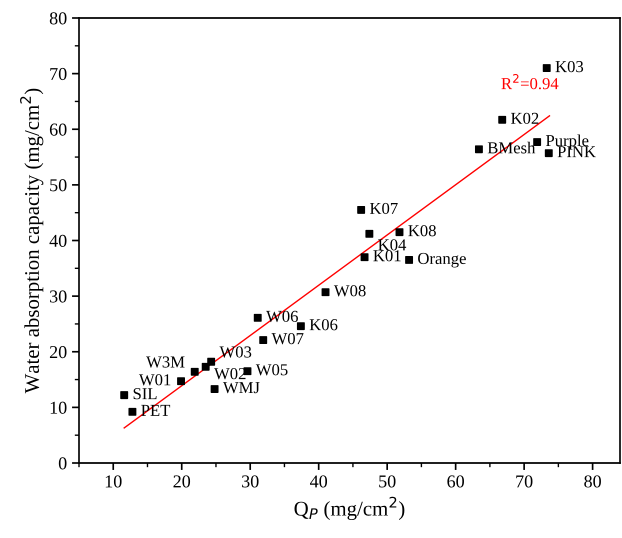  Describe the element at coordinates (241, 388) in the screenshot. I see `annotation: WMJ` at that location.